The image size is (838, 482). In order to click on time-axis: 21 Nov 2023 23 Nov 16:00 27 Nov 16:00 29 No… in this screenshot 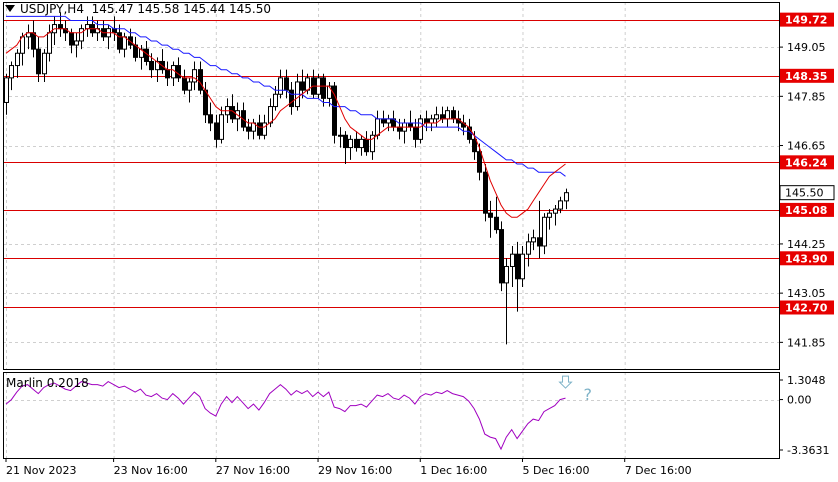, I will do `click(348, 467)`.